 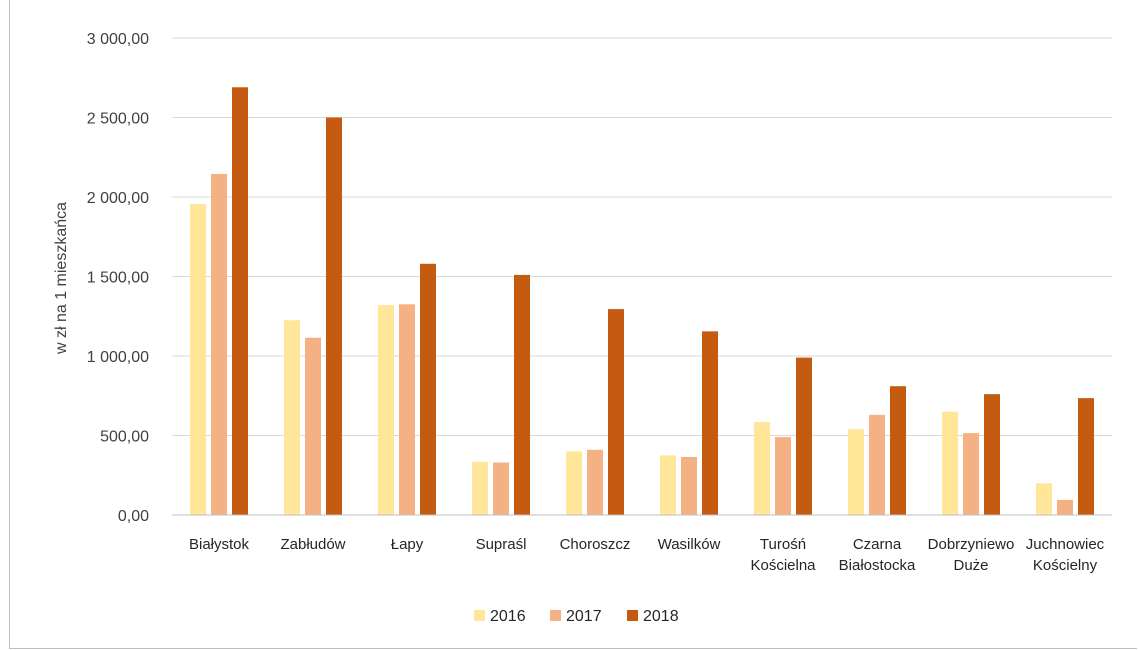 I want to click on x-tick-label: Turośń Kościelna, so click(x=783, y=555).